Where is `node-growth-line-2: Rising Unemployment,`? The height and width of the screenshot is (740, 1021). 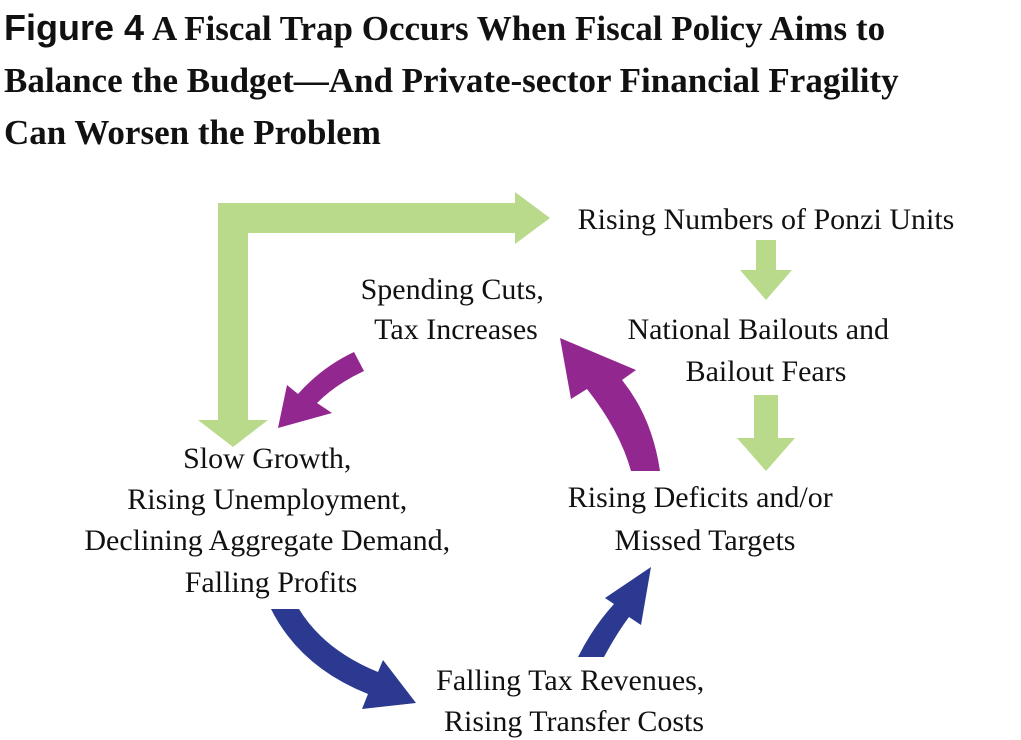 node-growth-line-2: Rising Unemployment, is located at coordinates (267, 499).